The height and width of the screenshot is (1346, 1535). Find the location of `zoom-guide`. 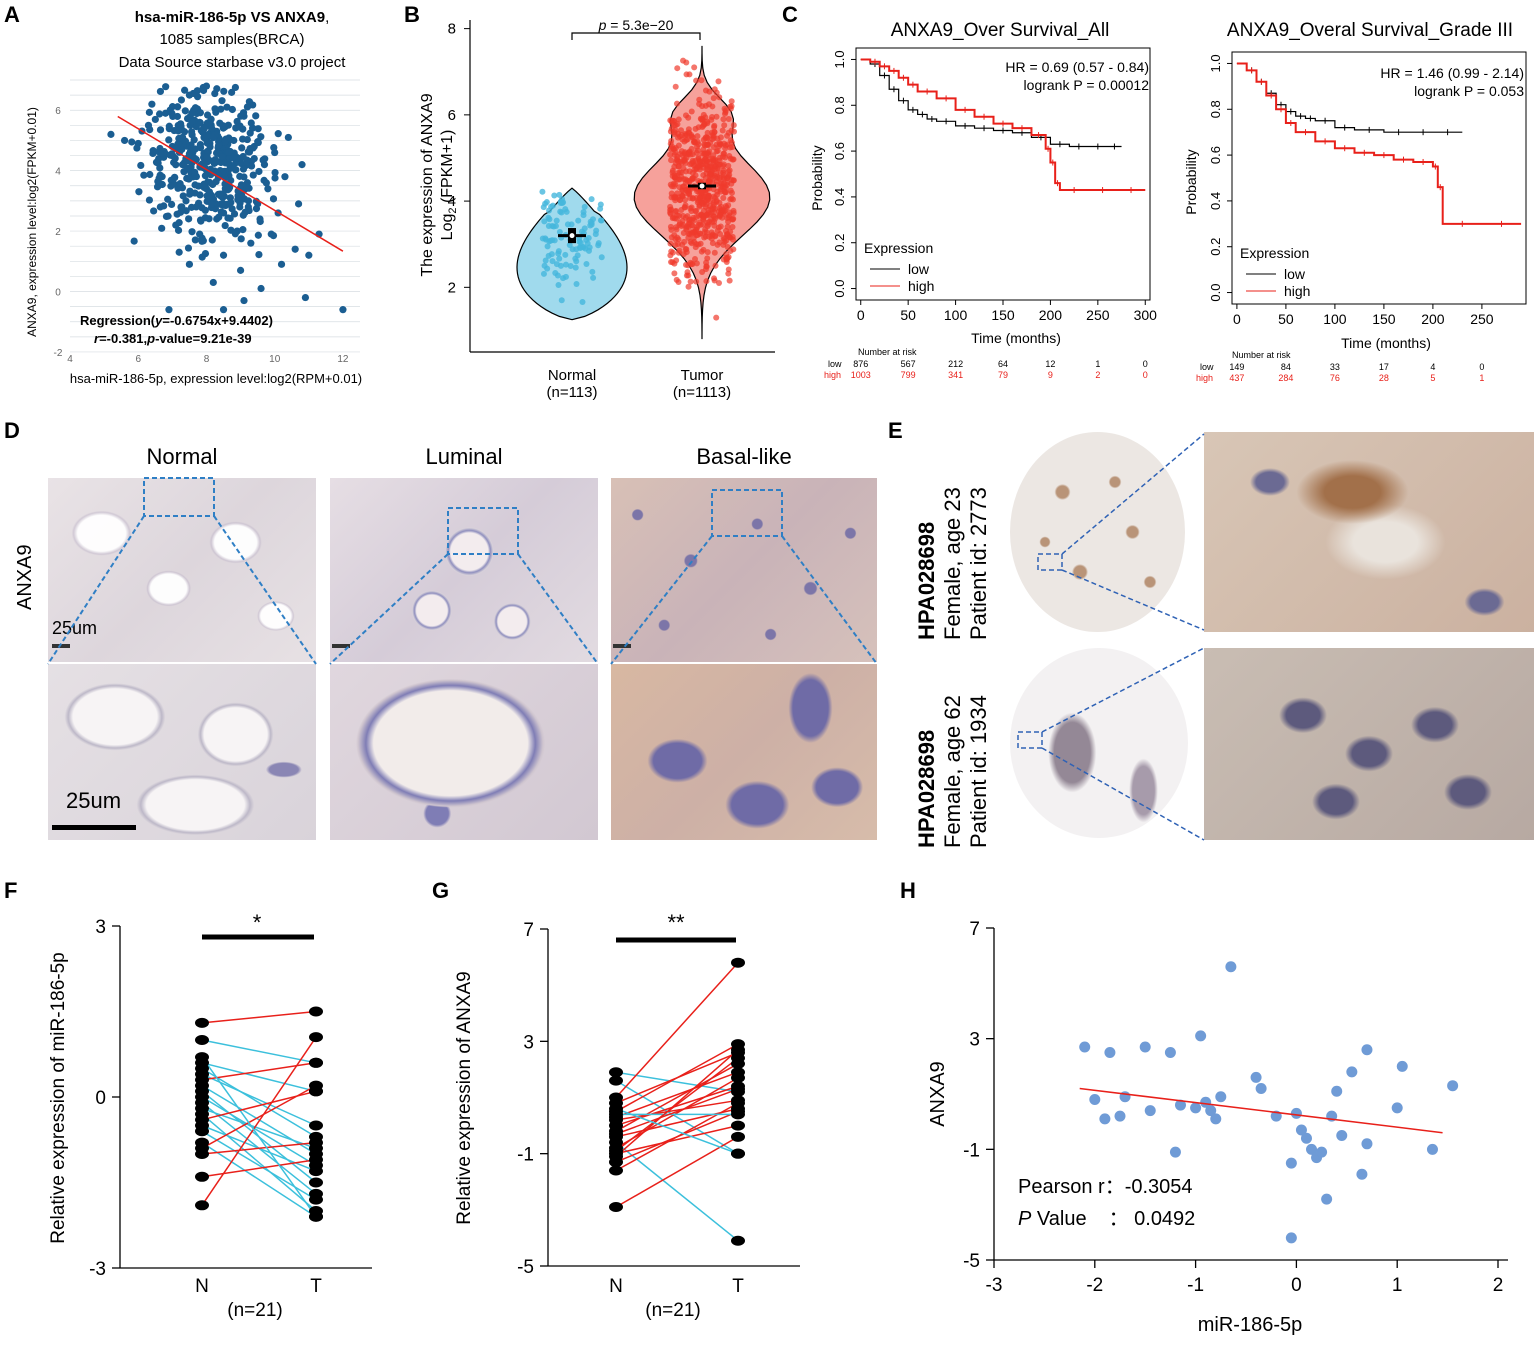

zoom-guide is located at coordinates (829, 600).